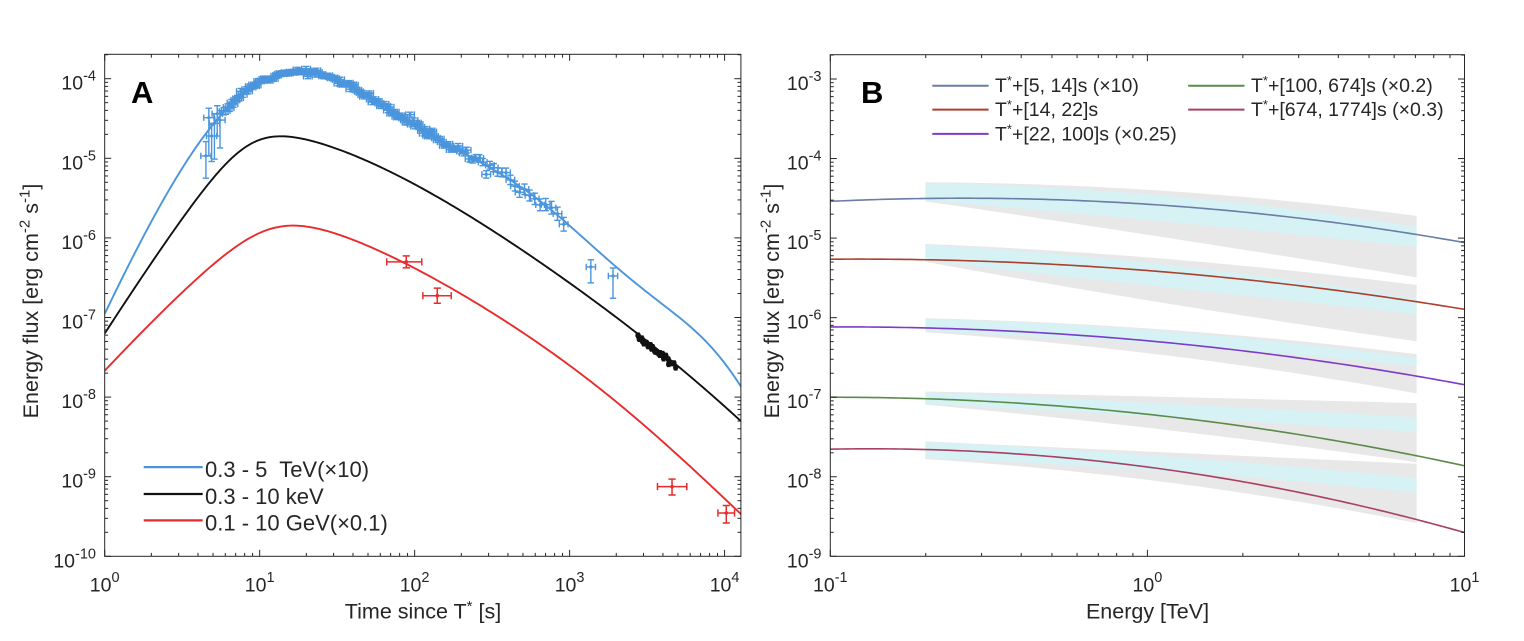 This screenshot has width=1524, height=641. Describe the element at coordinates (804, 321) in the screenshot. I see `svg-text: 10⁻⁶` at that location.